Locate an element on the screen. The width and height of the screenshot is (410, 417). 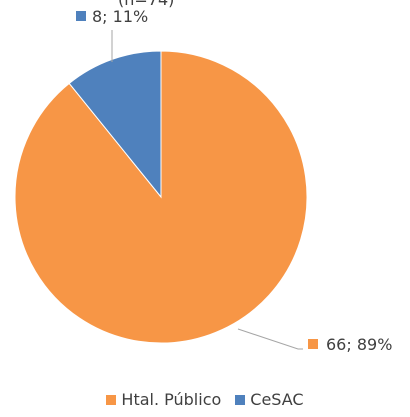
legend: Htal. Público CeSAC is located at coordinates (205, 399).